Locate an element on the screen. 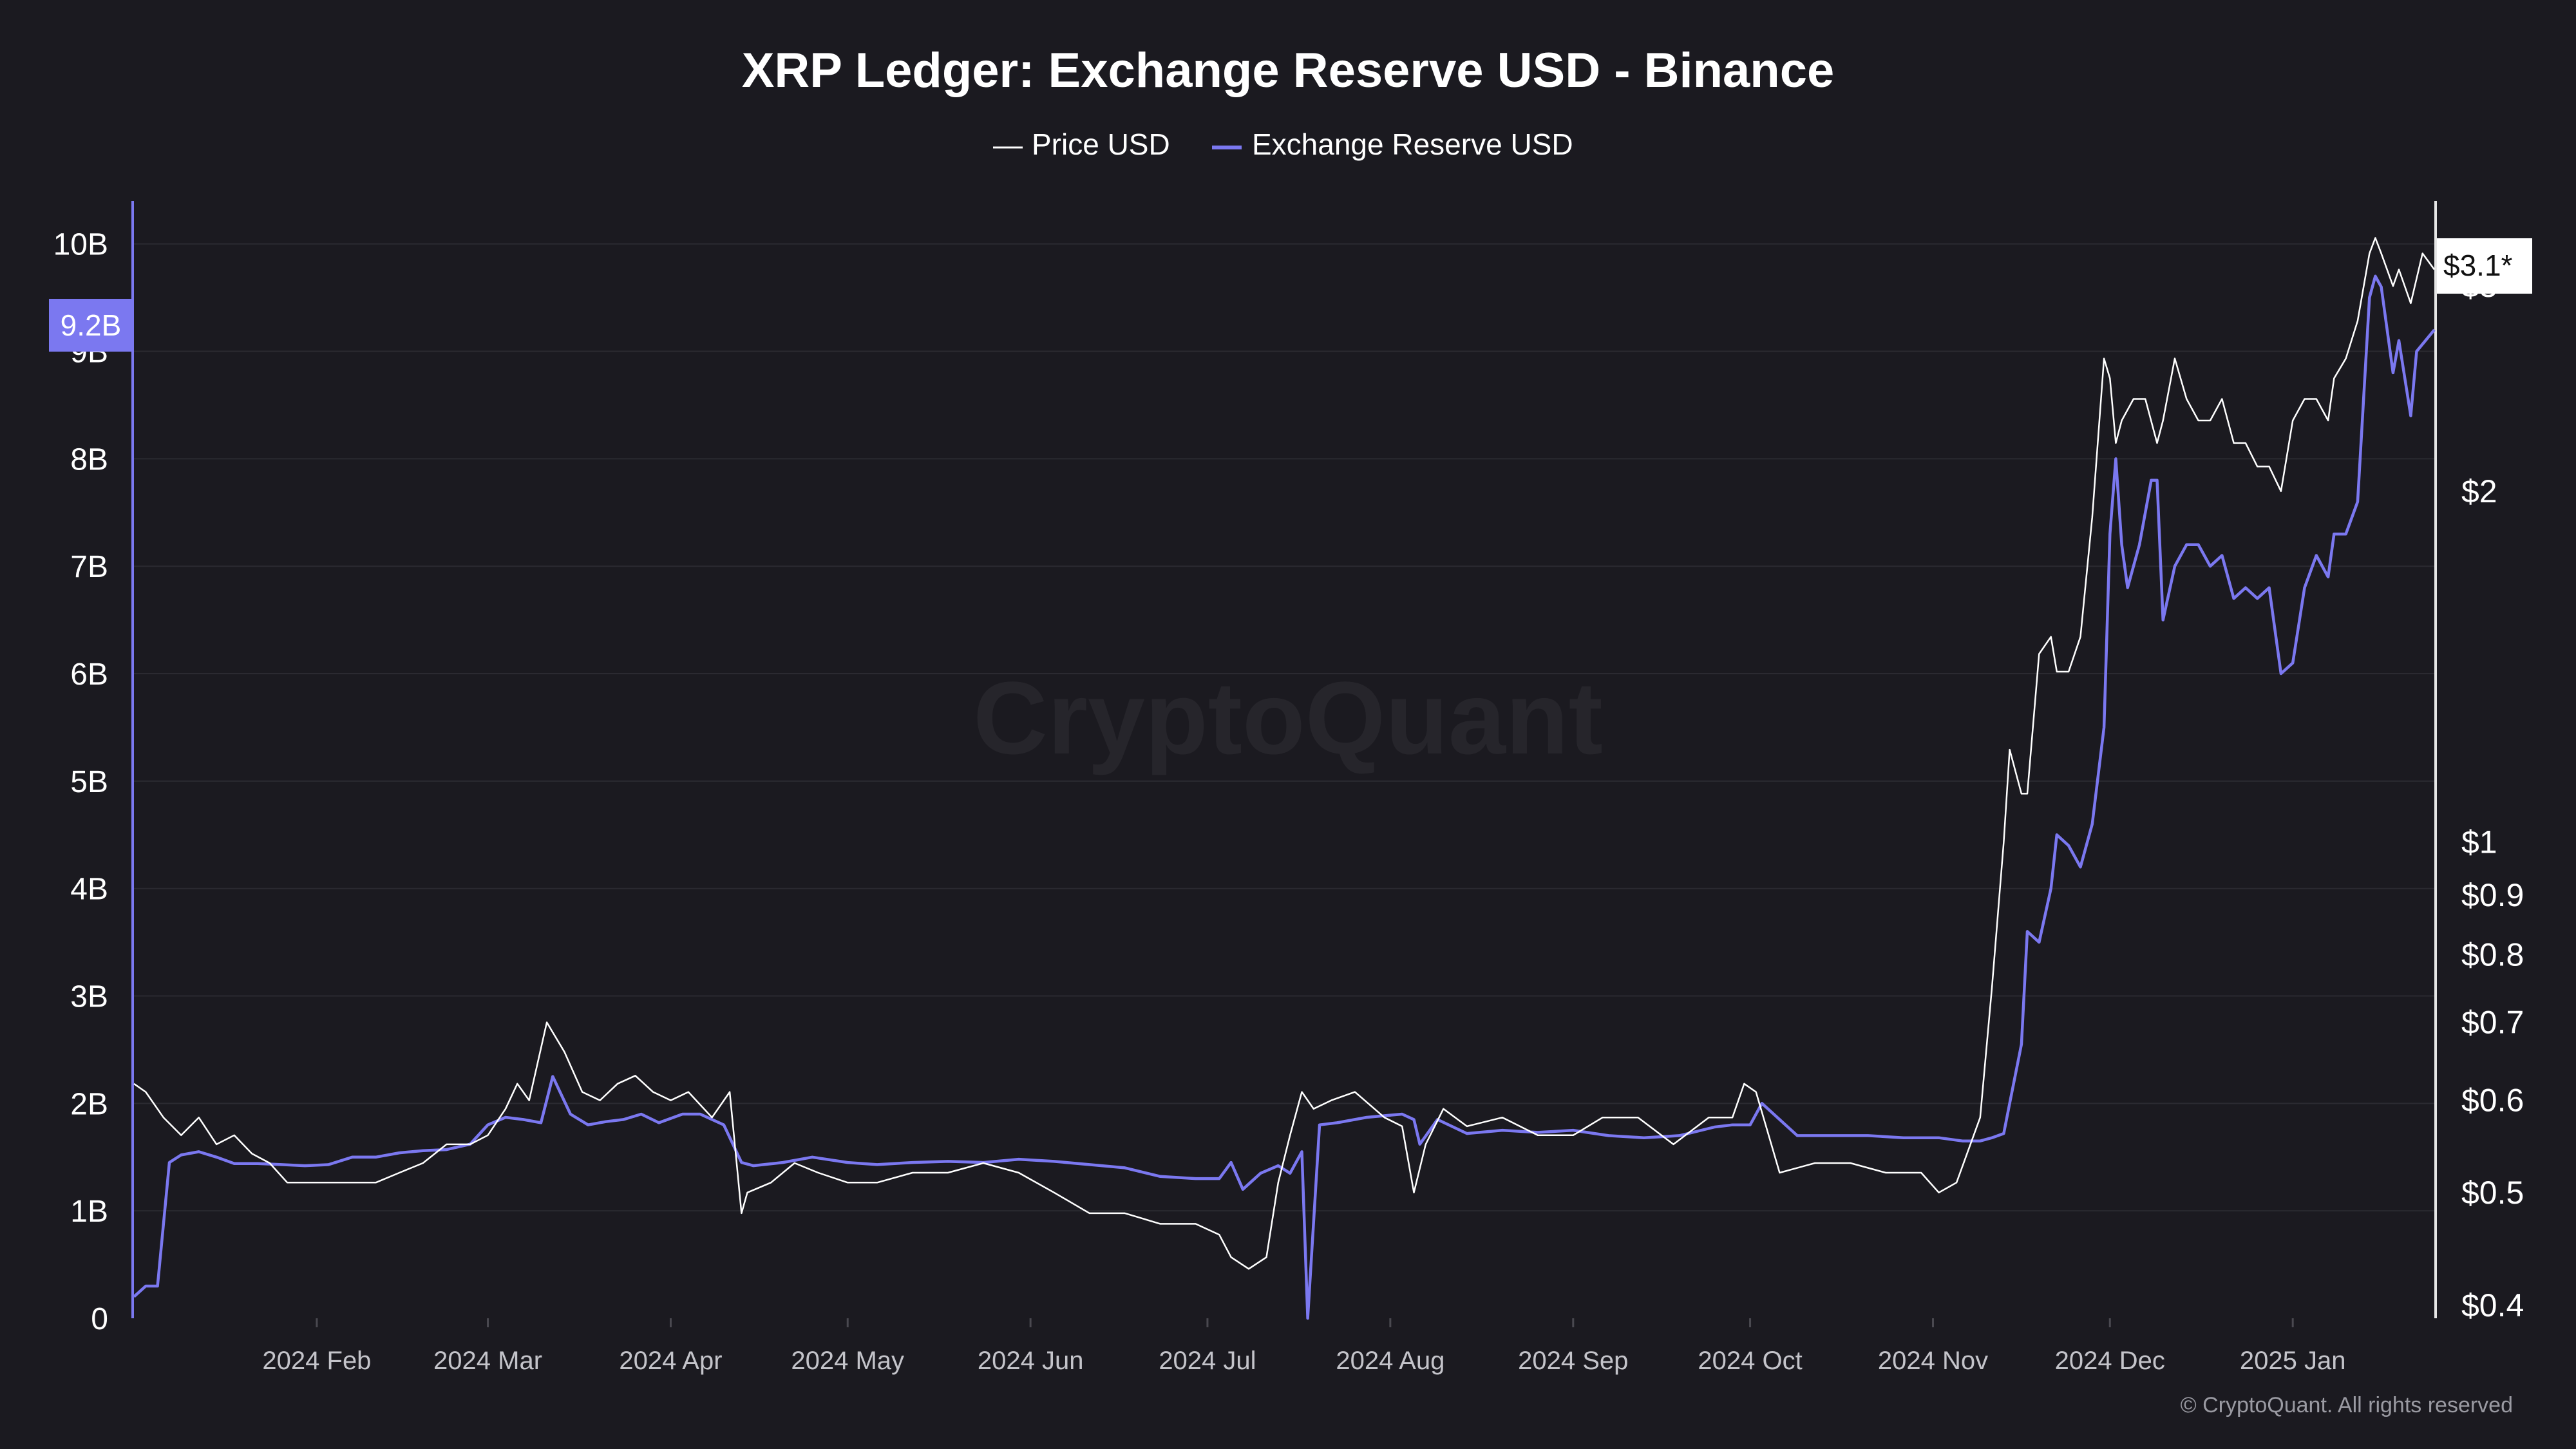 The height and width of the screenshot is (1449, 2576). x-tick-label: 2024 Aug is located at coordinates (1390, 1361).